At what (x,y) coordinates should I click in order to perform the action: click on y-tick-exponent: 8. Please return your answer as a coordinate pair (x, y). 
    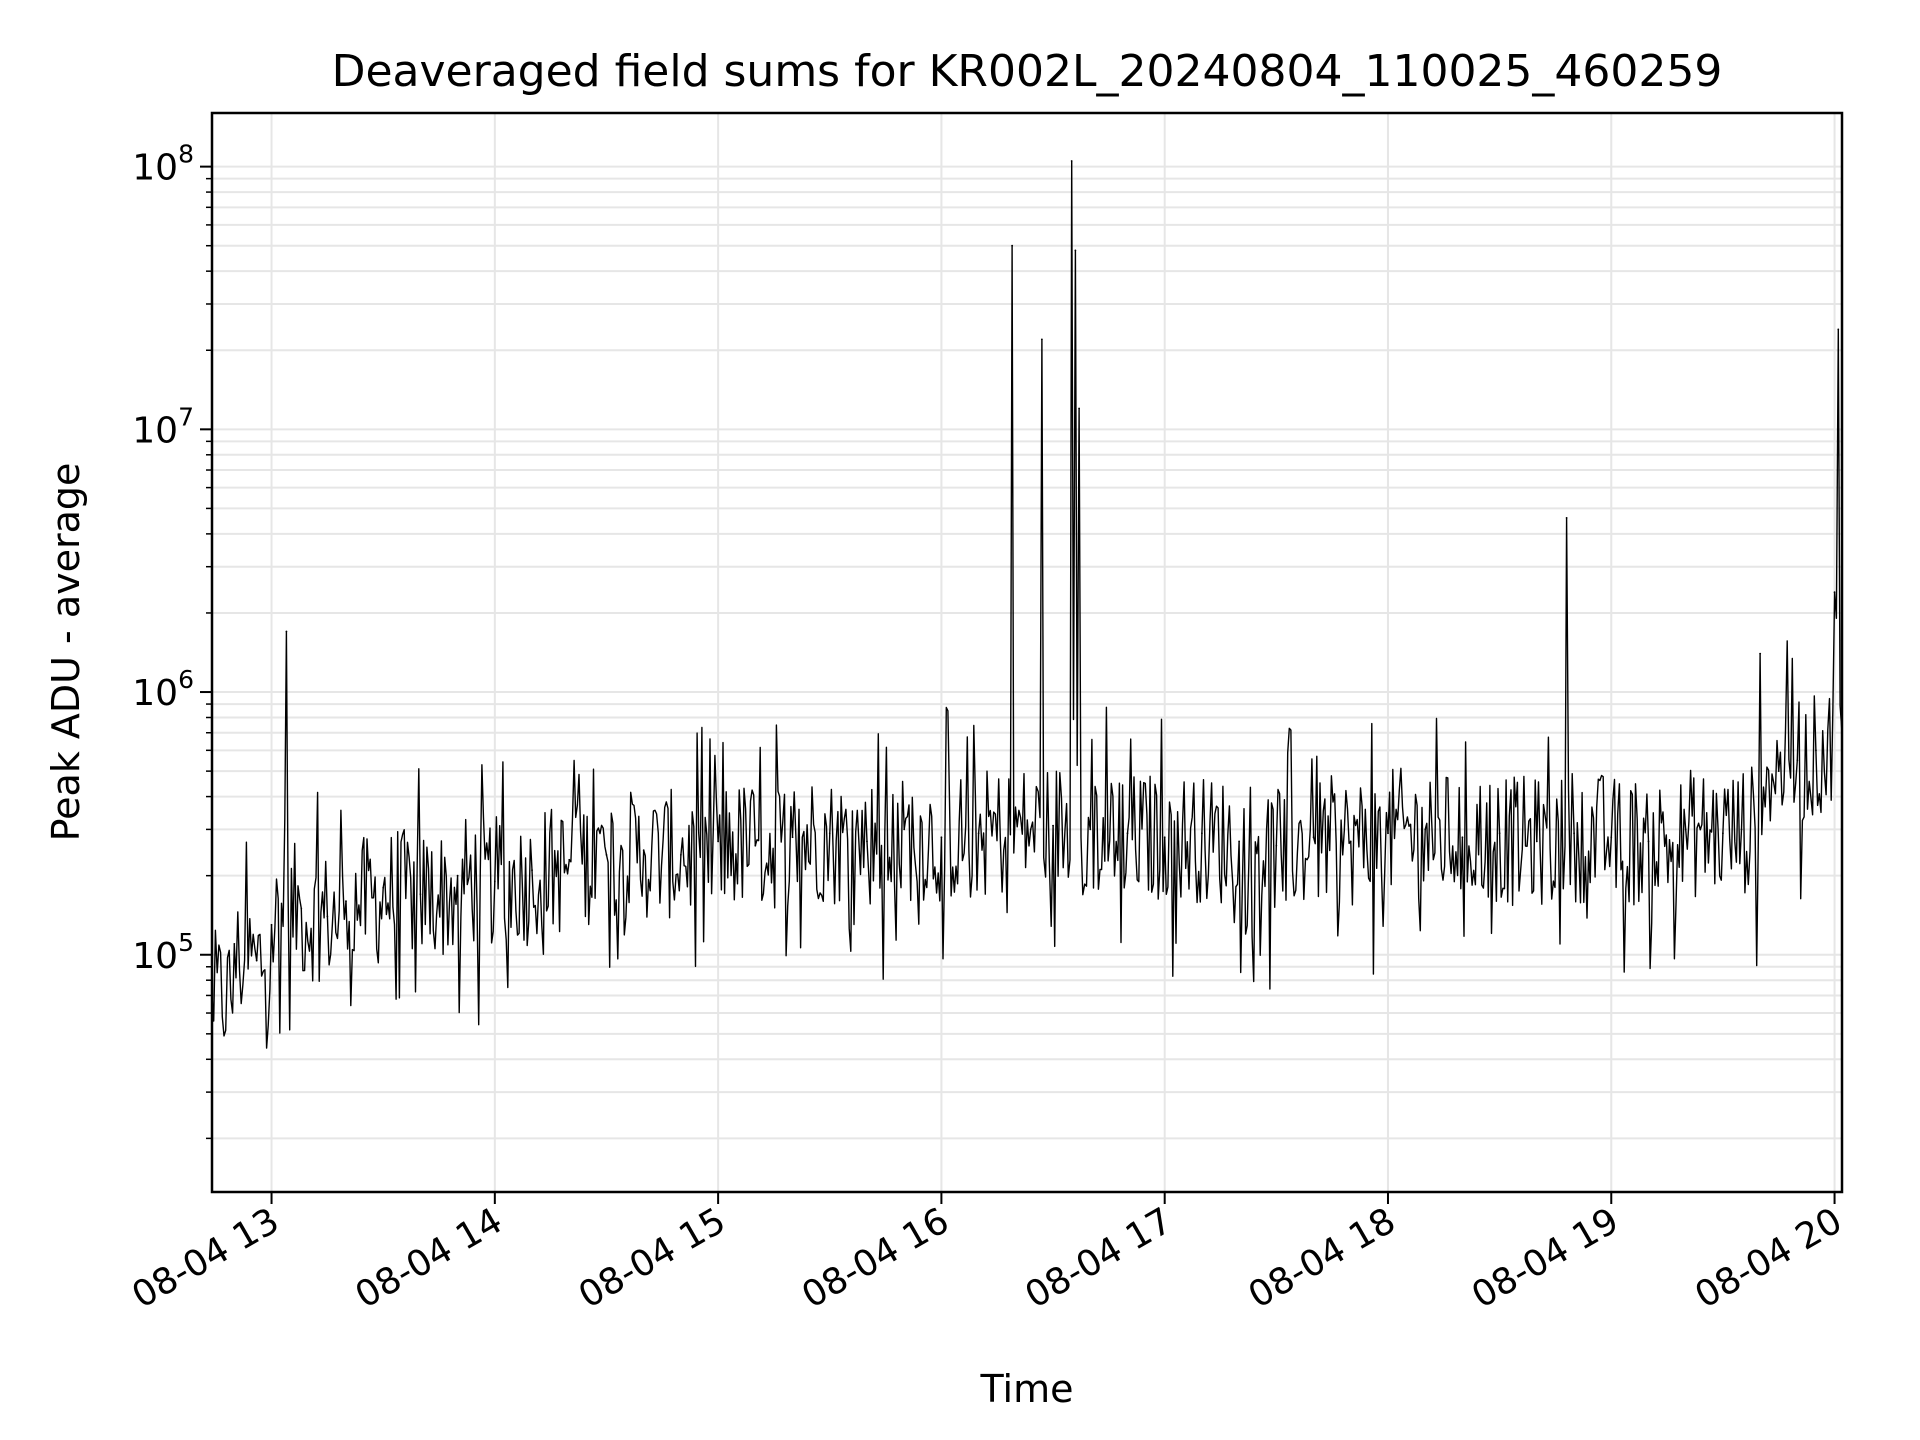
    Looking at the image, I should click on (186, 154).